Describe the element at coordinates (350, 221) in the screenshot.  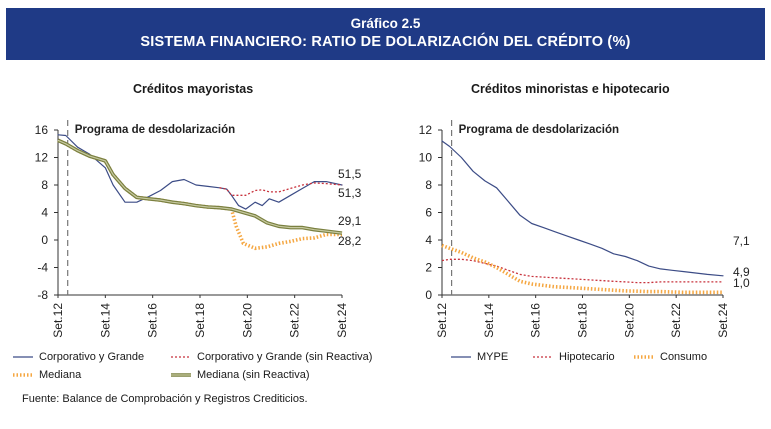
I see `end-value-label: 29,1` at that location.